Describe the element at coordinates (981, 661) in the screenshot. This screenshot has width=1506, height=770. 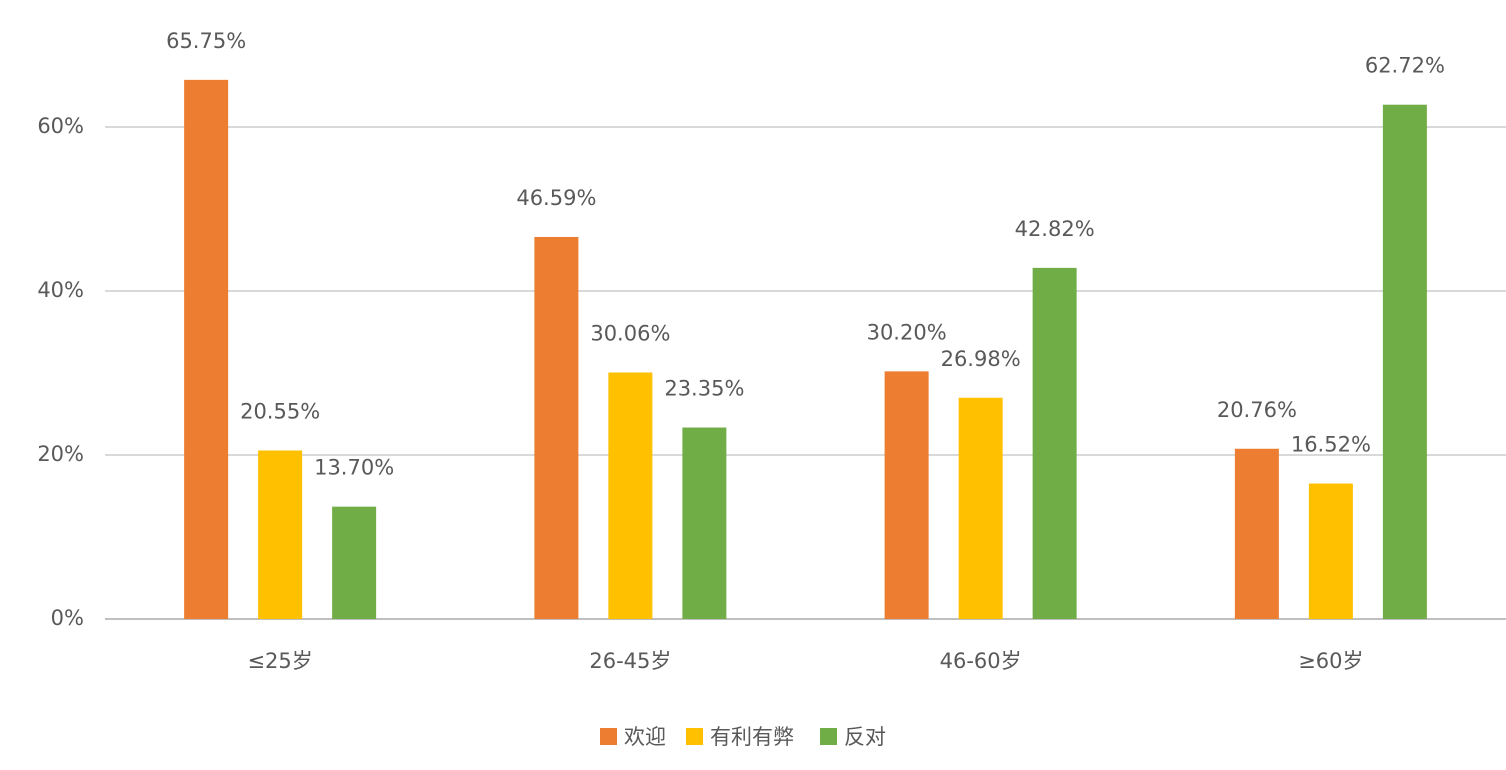
I see `x-tick-label: 46-60岁` at that location.